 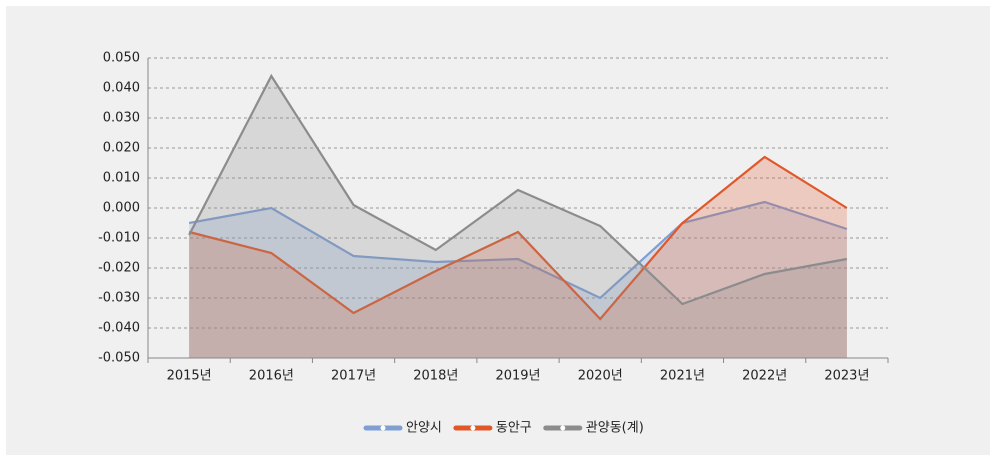 What do you see at coordinates (121, 88) in the screenshot?
I see `y-tick-label: 0.040` at bounding box center [121, 88].